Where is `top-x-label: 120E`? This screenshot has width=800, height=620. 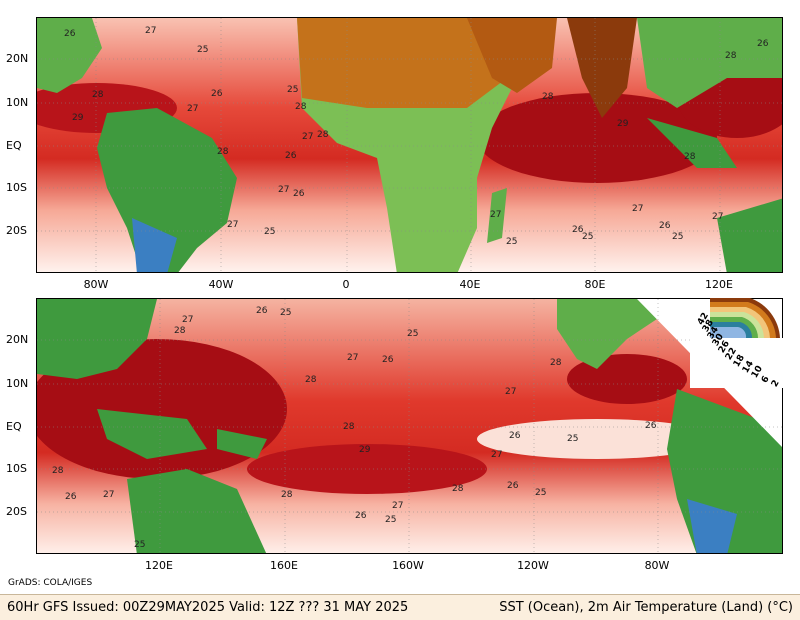
top-x-label: 120E is located at coordinates (719, 284).